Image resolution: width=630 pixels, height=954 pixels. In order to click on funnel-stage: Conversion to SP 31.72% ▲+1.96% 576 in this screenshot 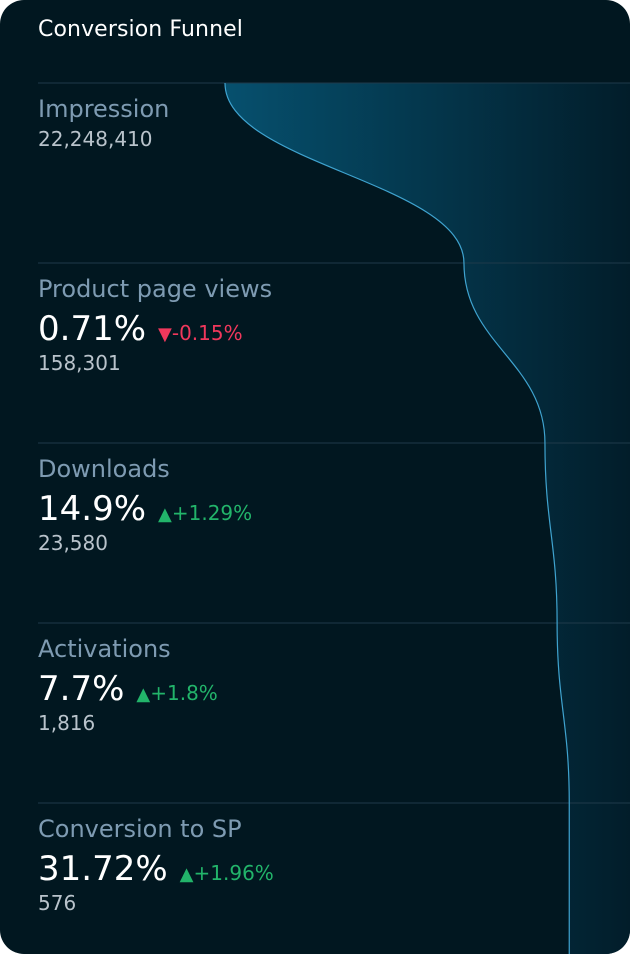, I will do `click(156, 865)`.